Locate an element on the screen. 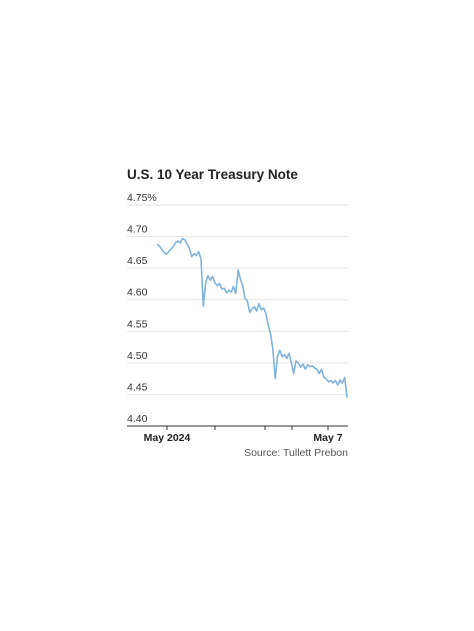 This screenshot has width=474, height=631. y-tick-label: 4.75% is located at coordinates (142, 198).